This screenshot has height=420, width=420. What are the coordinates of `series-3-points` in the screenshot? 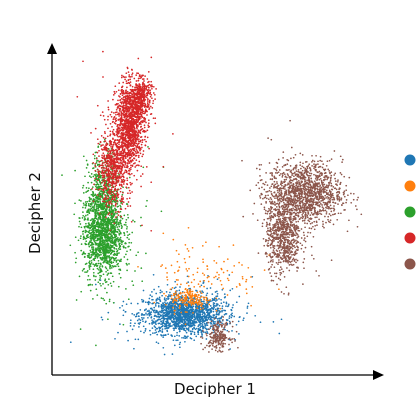 It's located at (113, 242).